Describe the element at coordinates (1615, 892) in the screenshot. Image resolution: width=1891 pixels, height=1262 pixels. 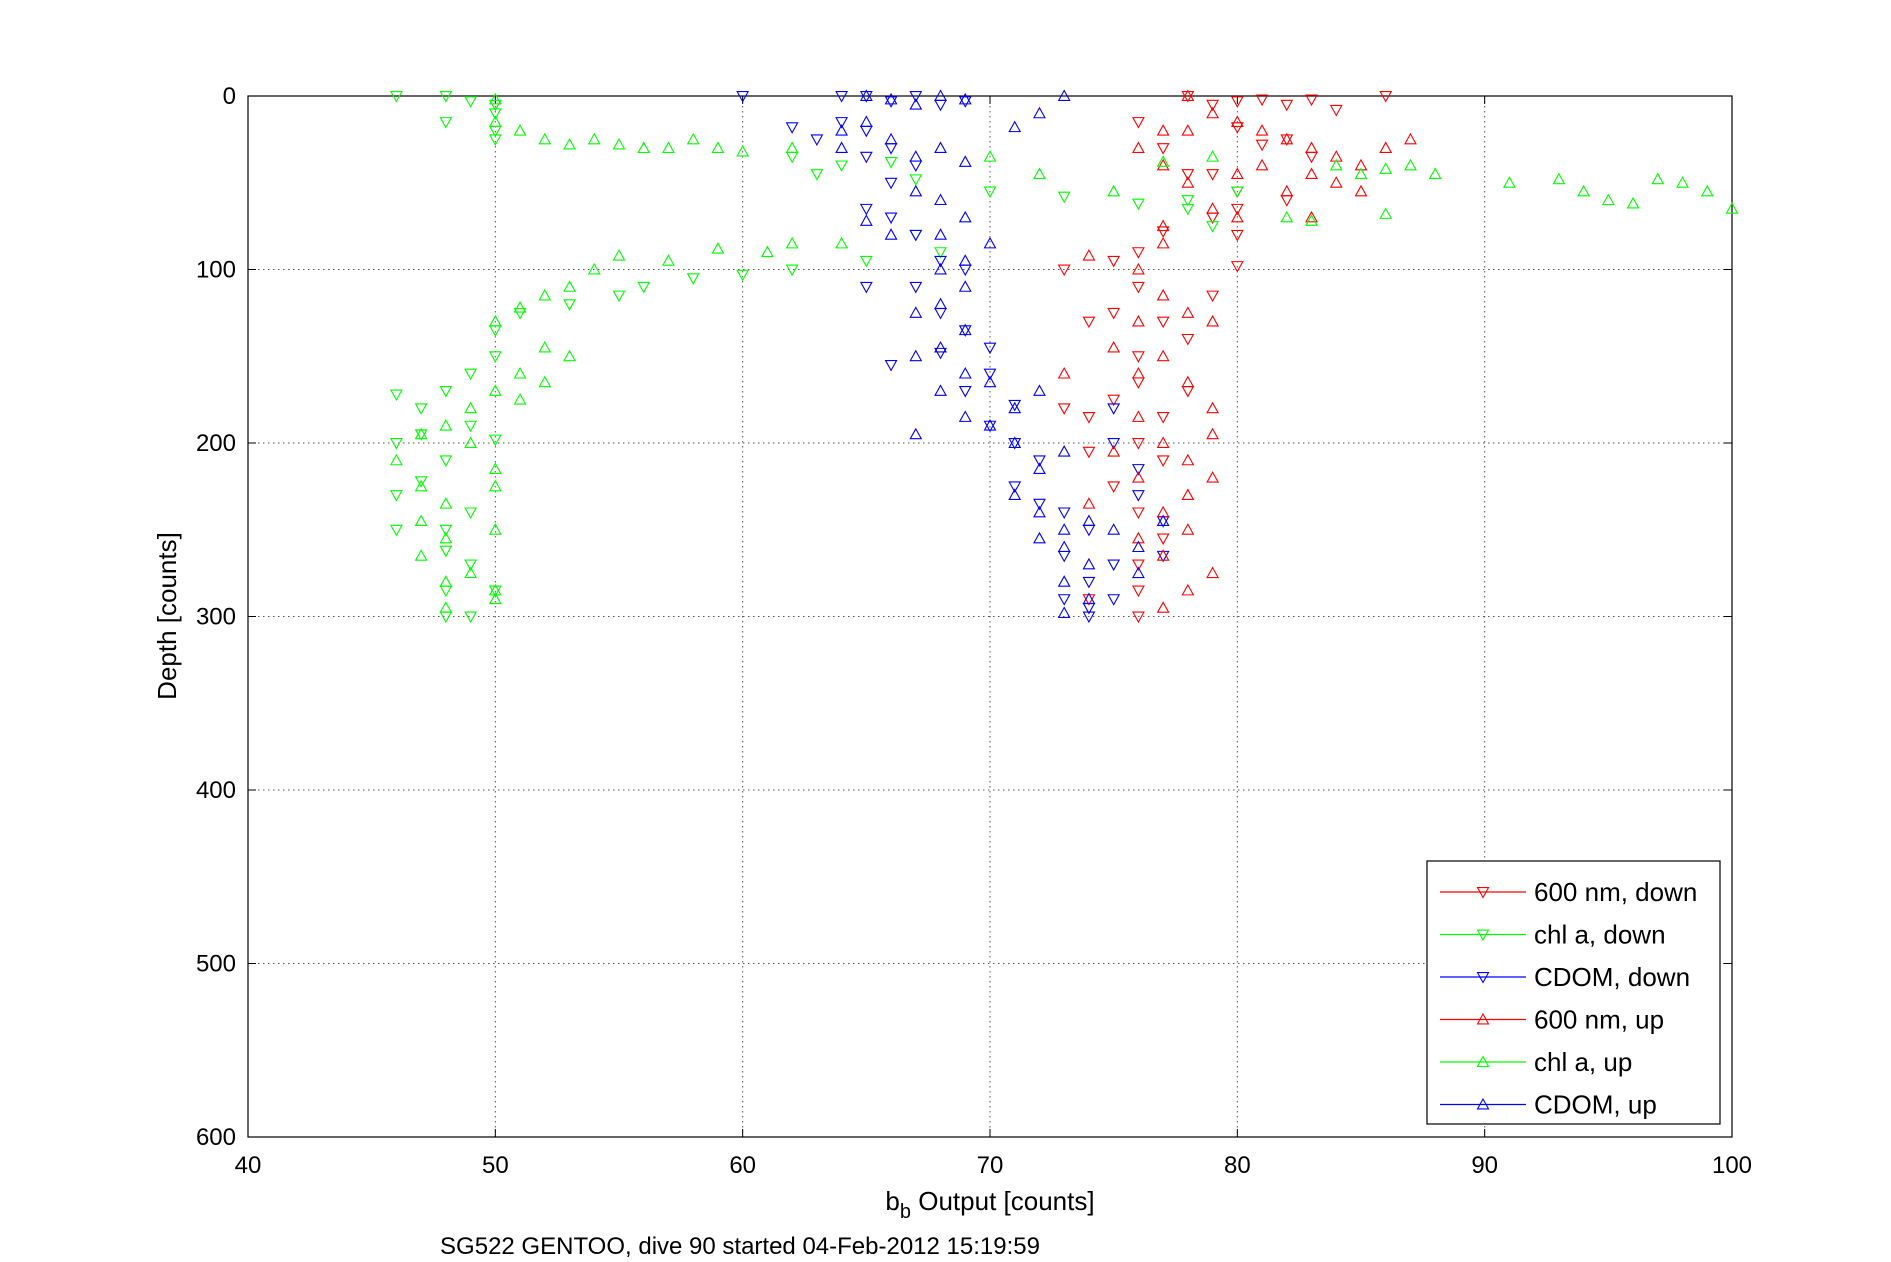
I see `legend-label: 600 nm, down` at that location.